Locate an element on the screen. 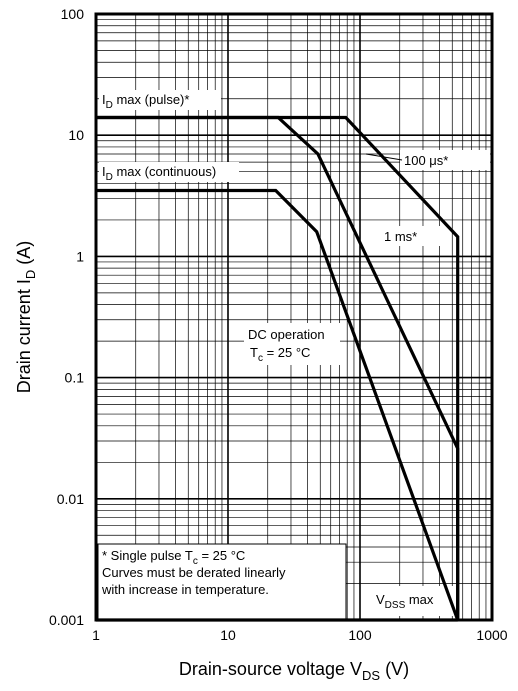 This screenshot has width=518, height=691. id-cont-rest: max (continuous) is located at coordinates (164, 171).